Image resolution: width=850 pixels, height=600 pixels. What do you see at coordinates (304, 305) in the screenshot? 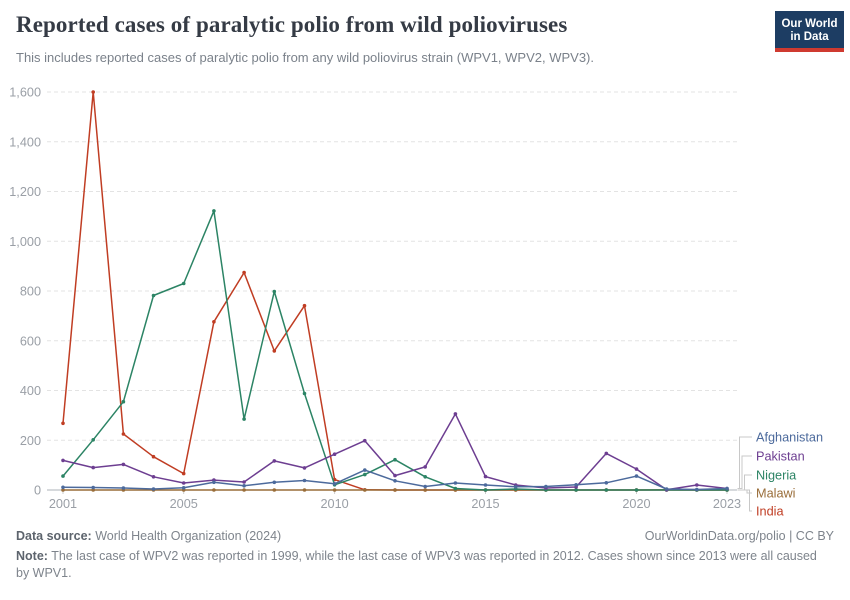
I see `data-point-india-2009` at bounding box center [304, 305].